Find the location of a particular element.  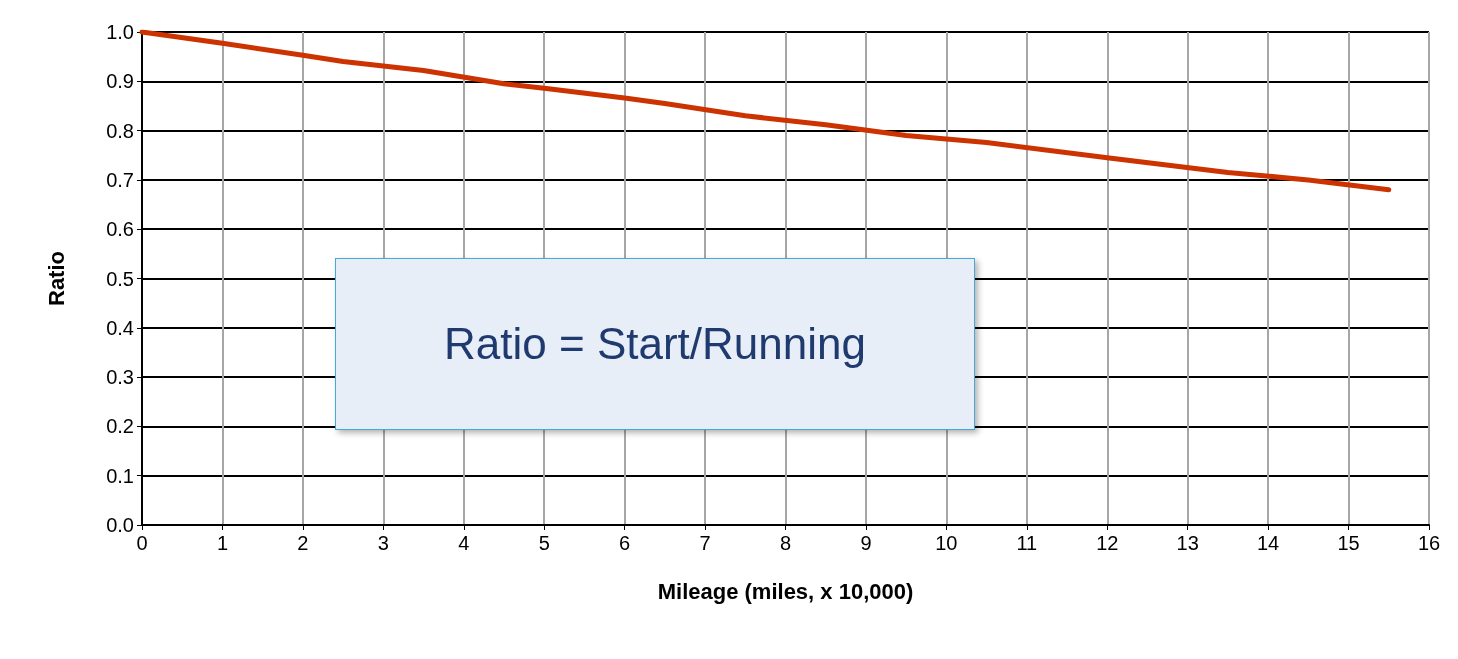

x-tick-label: 12 is located at coordinates (1107, 543).